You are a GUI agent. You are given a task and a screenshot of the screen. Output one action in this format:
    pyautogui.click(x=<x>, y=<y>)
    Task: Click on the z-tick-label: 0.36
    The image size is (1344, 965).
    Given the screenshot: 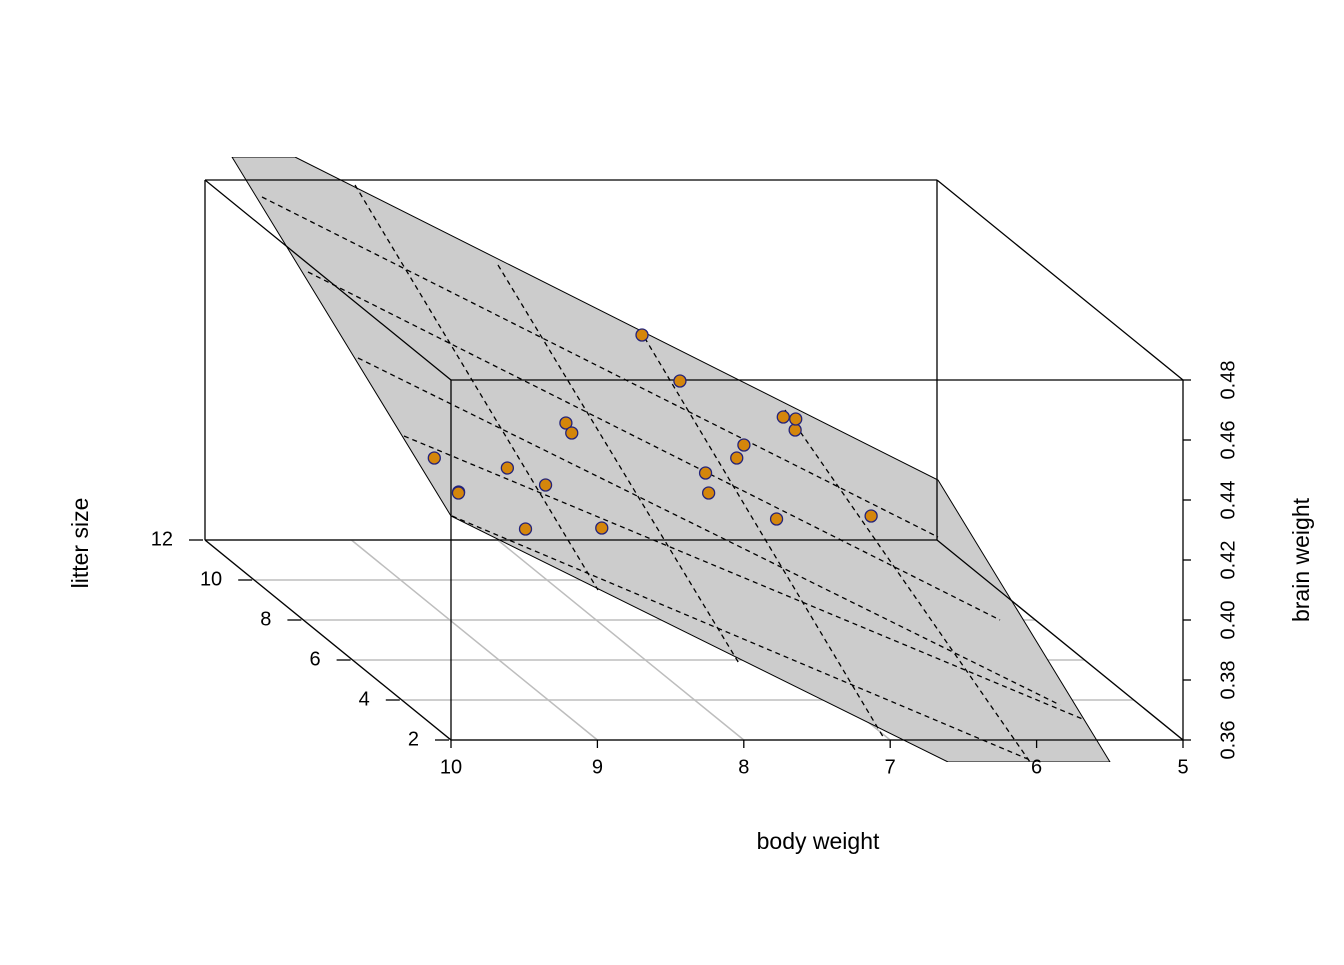 What is the action you would take?
    pyautogui.click(x=1228, y=740)
    